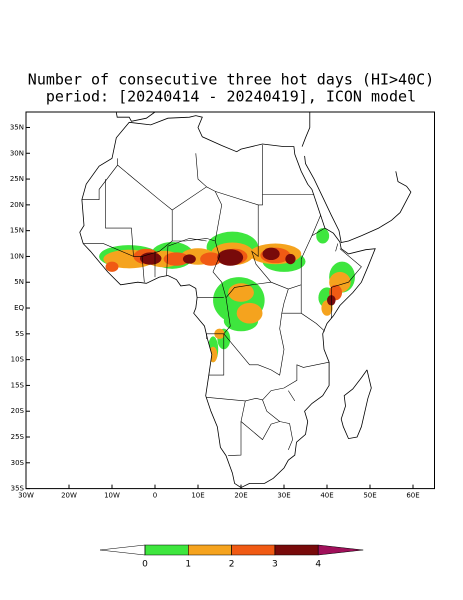 This screenshot has height=600, width=463. I want to click on y-tick-label: 25S, so click(18, 437).